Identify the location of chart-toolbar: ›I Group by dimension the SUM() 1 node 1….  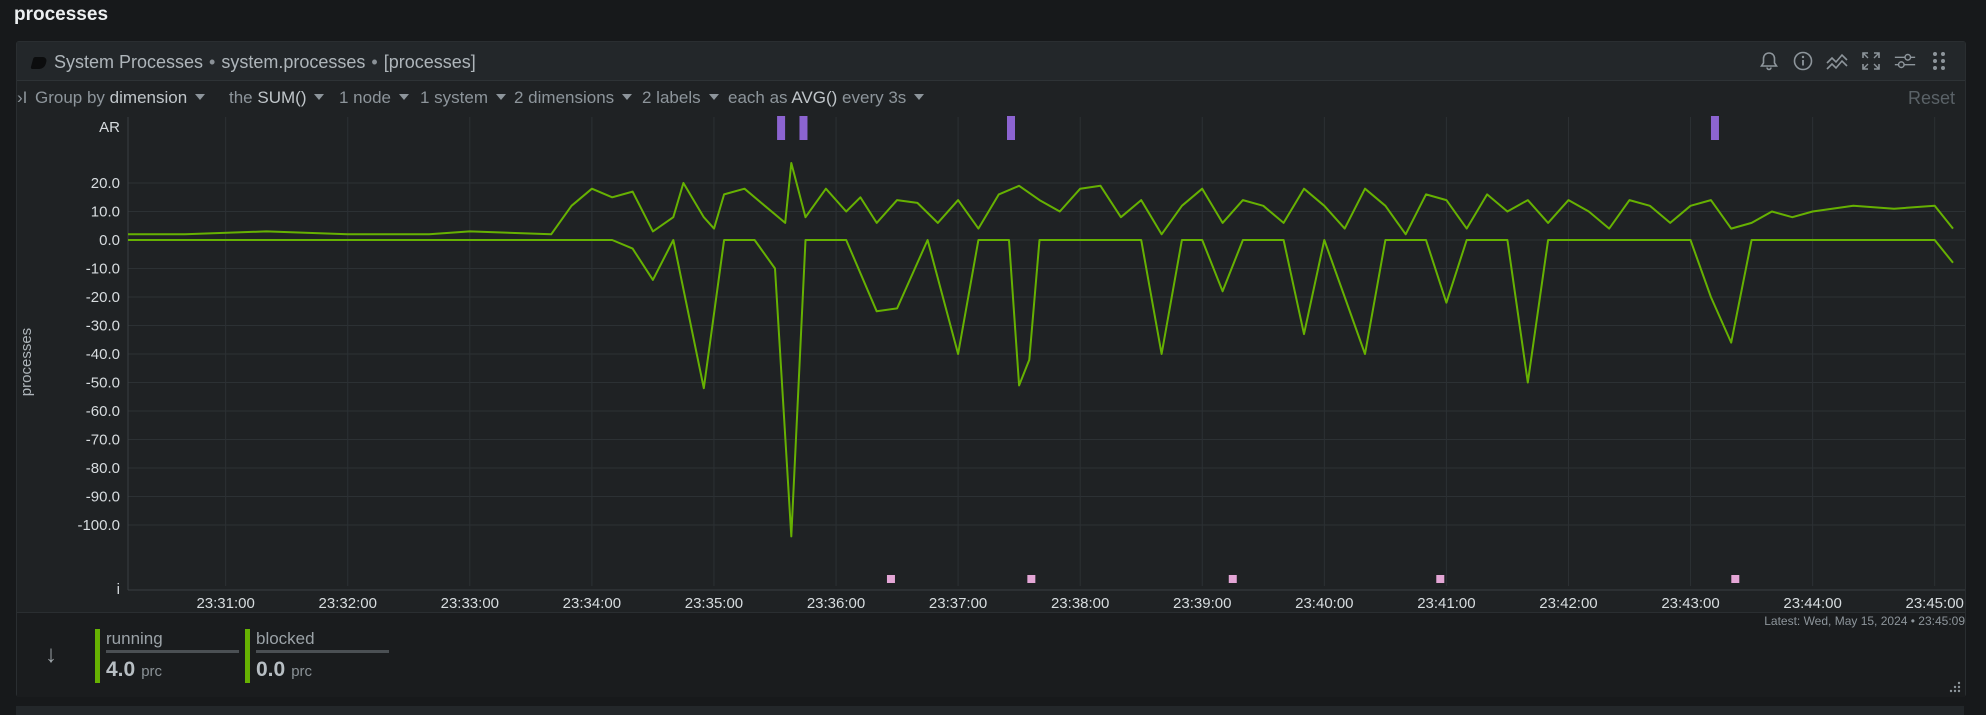
(991, 100).